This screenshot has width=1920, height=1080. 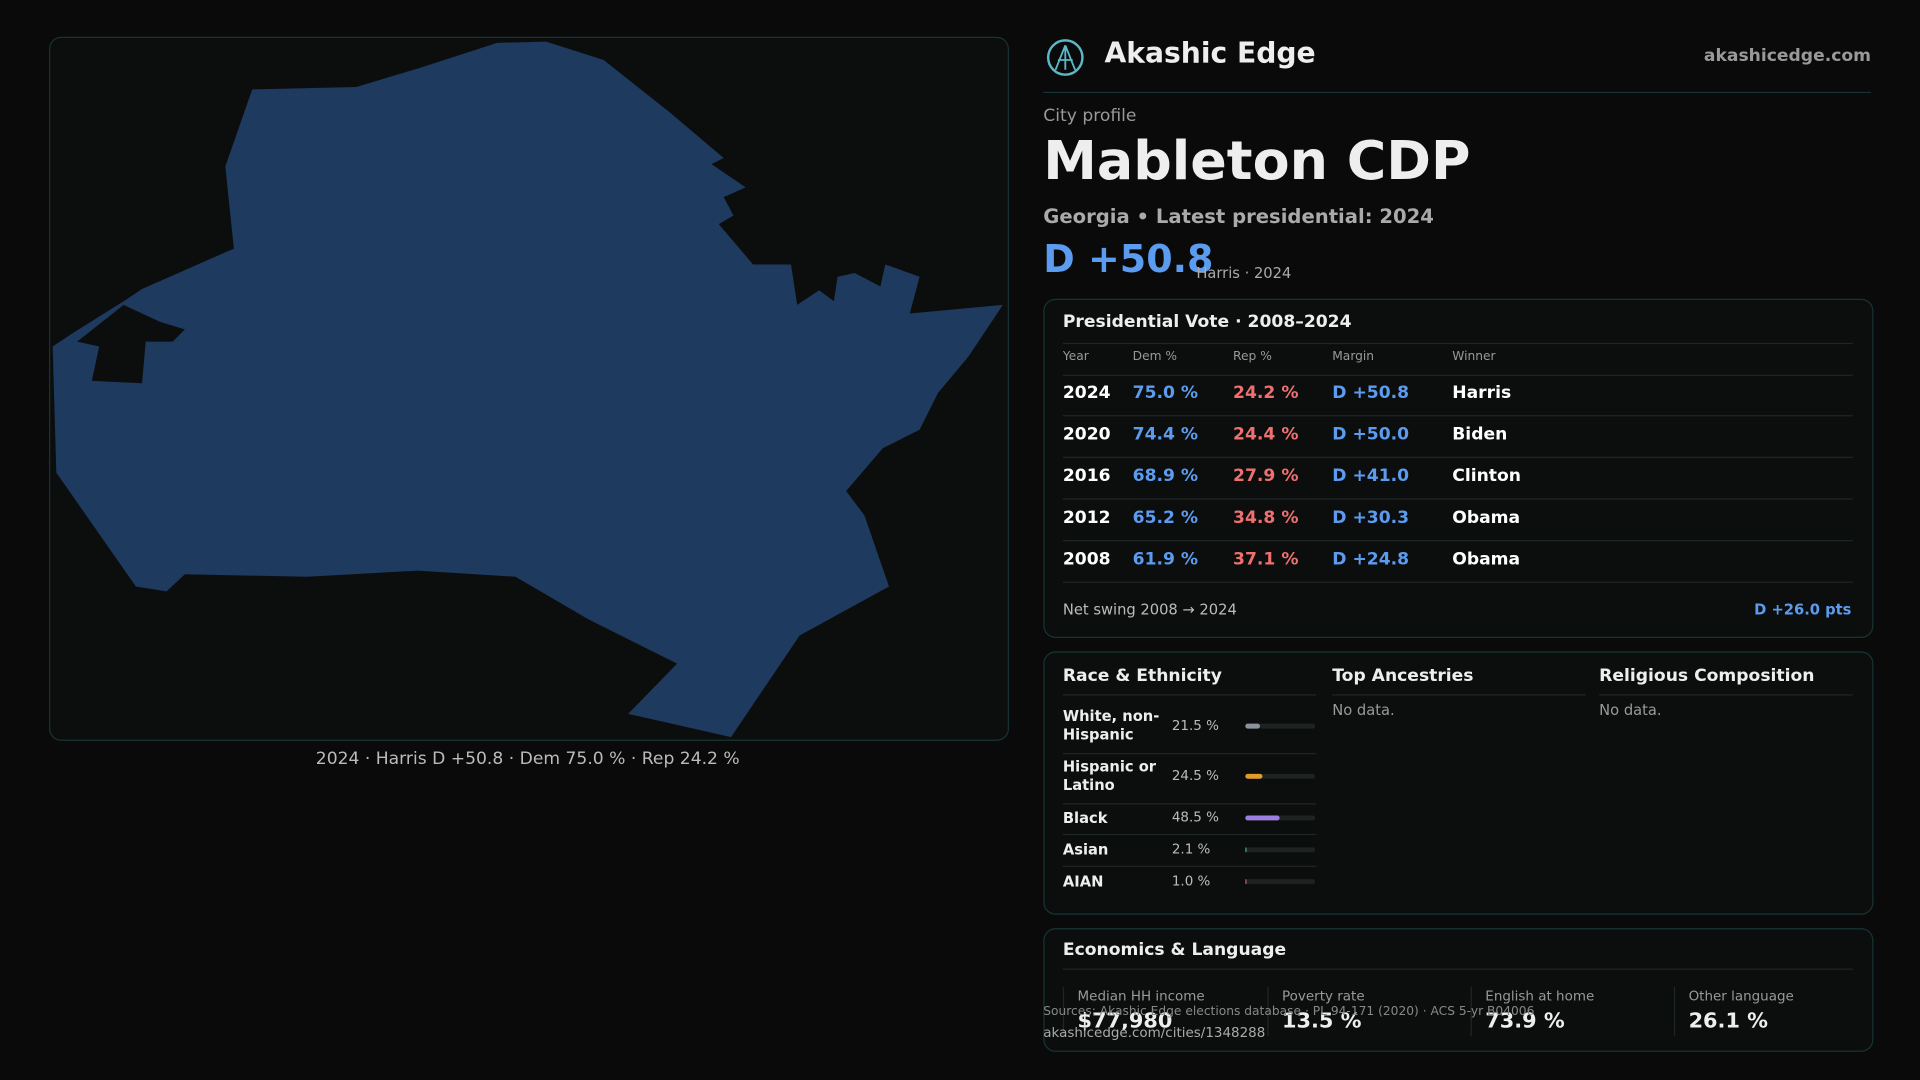 I want to click on table-cell: Harris, so click(x=1482, y=393).